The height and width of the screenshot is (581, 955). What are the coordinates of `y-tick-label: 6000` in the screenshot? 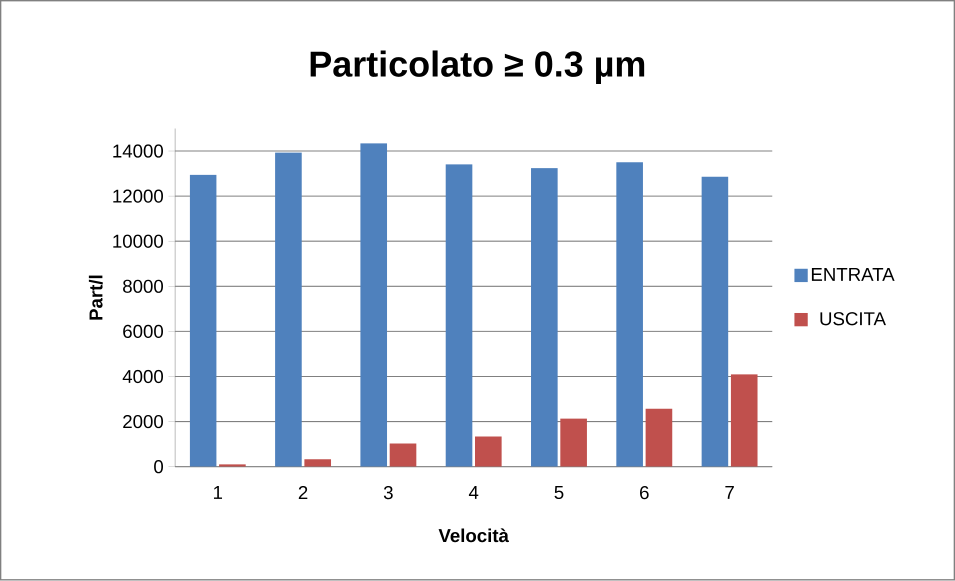 It's located at (143, 331).